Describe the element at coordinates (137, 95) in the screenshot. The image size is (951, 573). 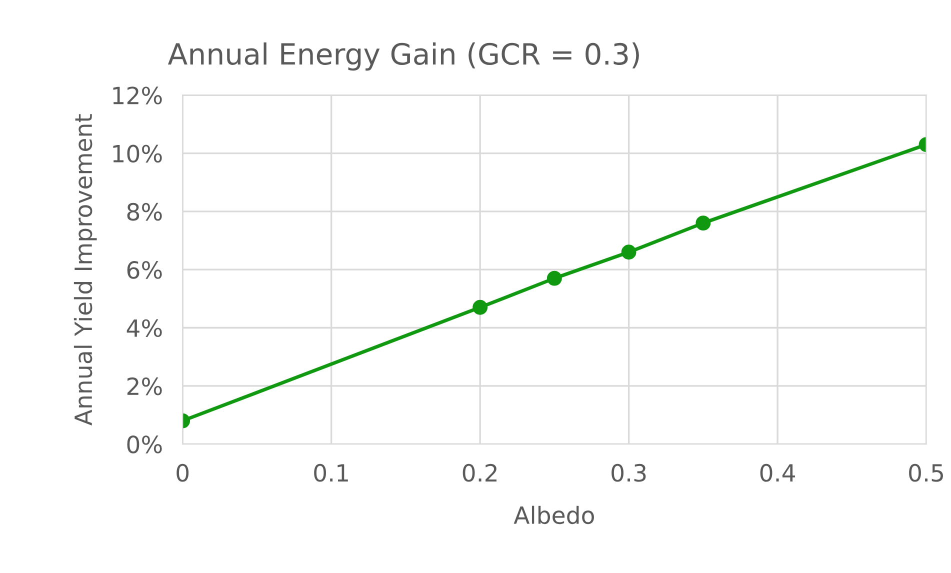
I see `y-tick-label: 12%` at that location.